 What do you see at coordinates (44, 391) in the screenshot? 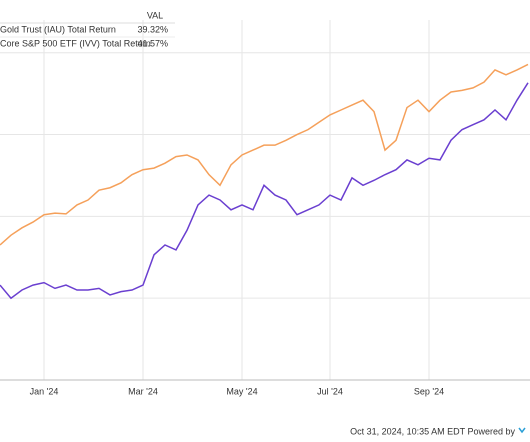
I see `x-tick-label: Jan '24` at bounding box center [44, 391].